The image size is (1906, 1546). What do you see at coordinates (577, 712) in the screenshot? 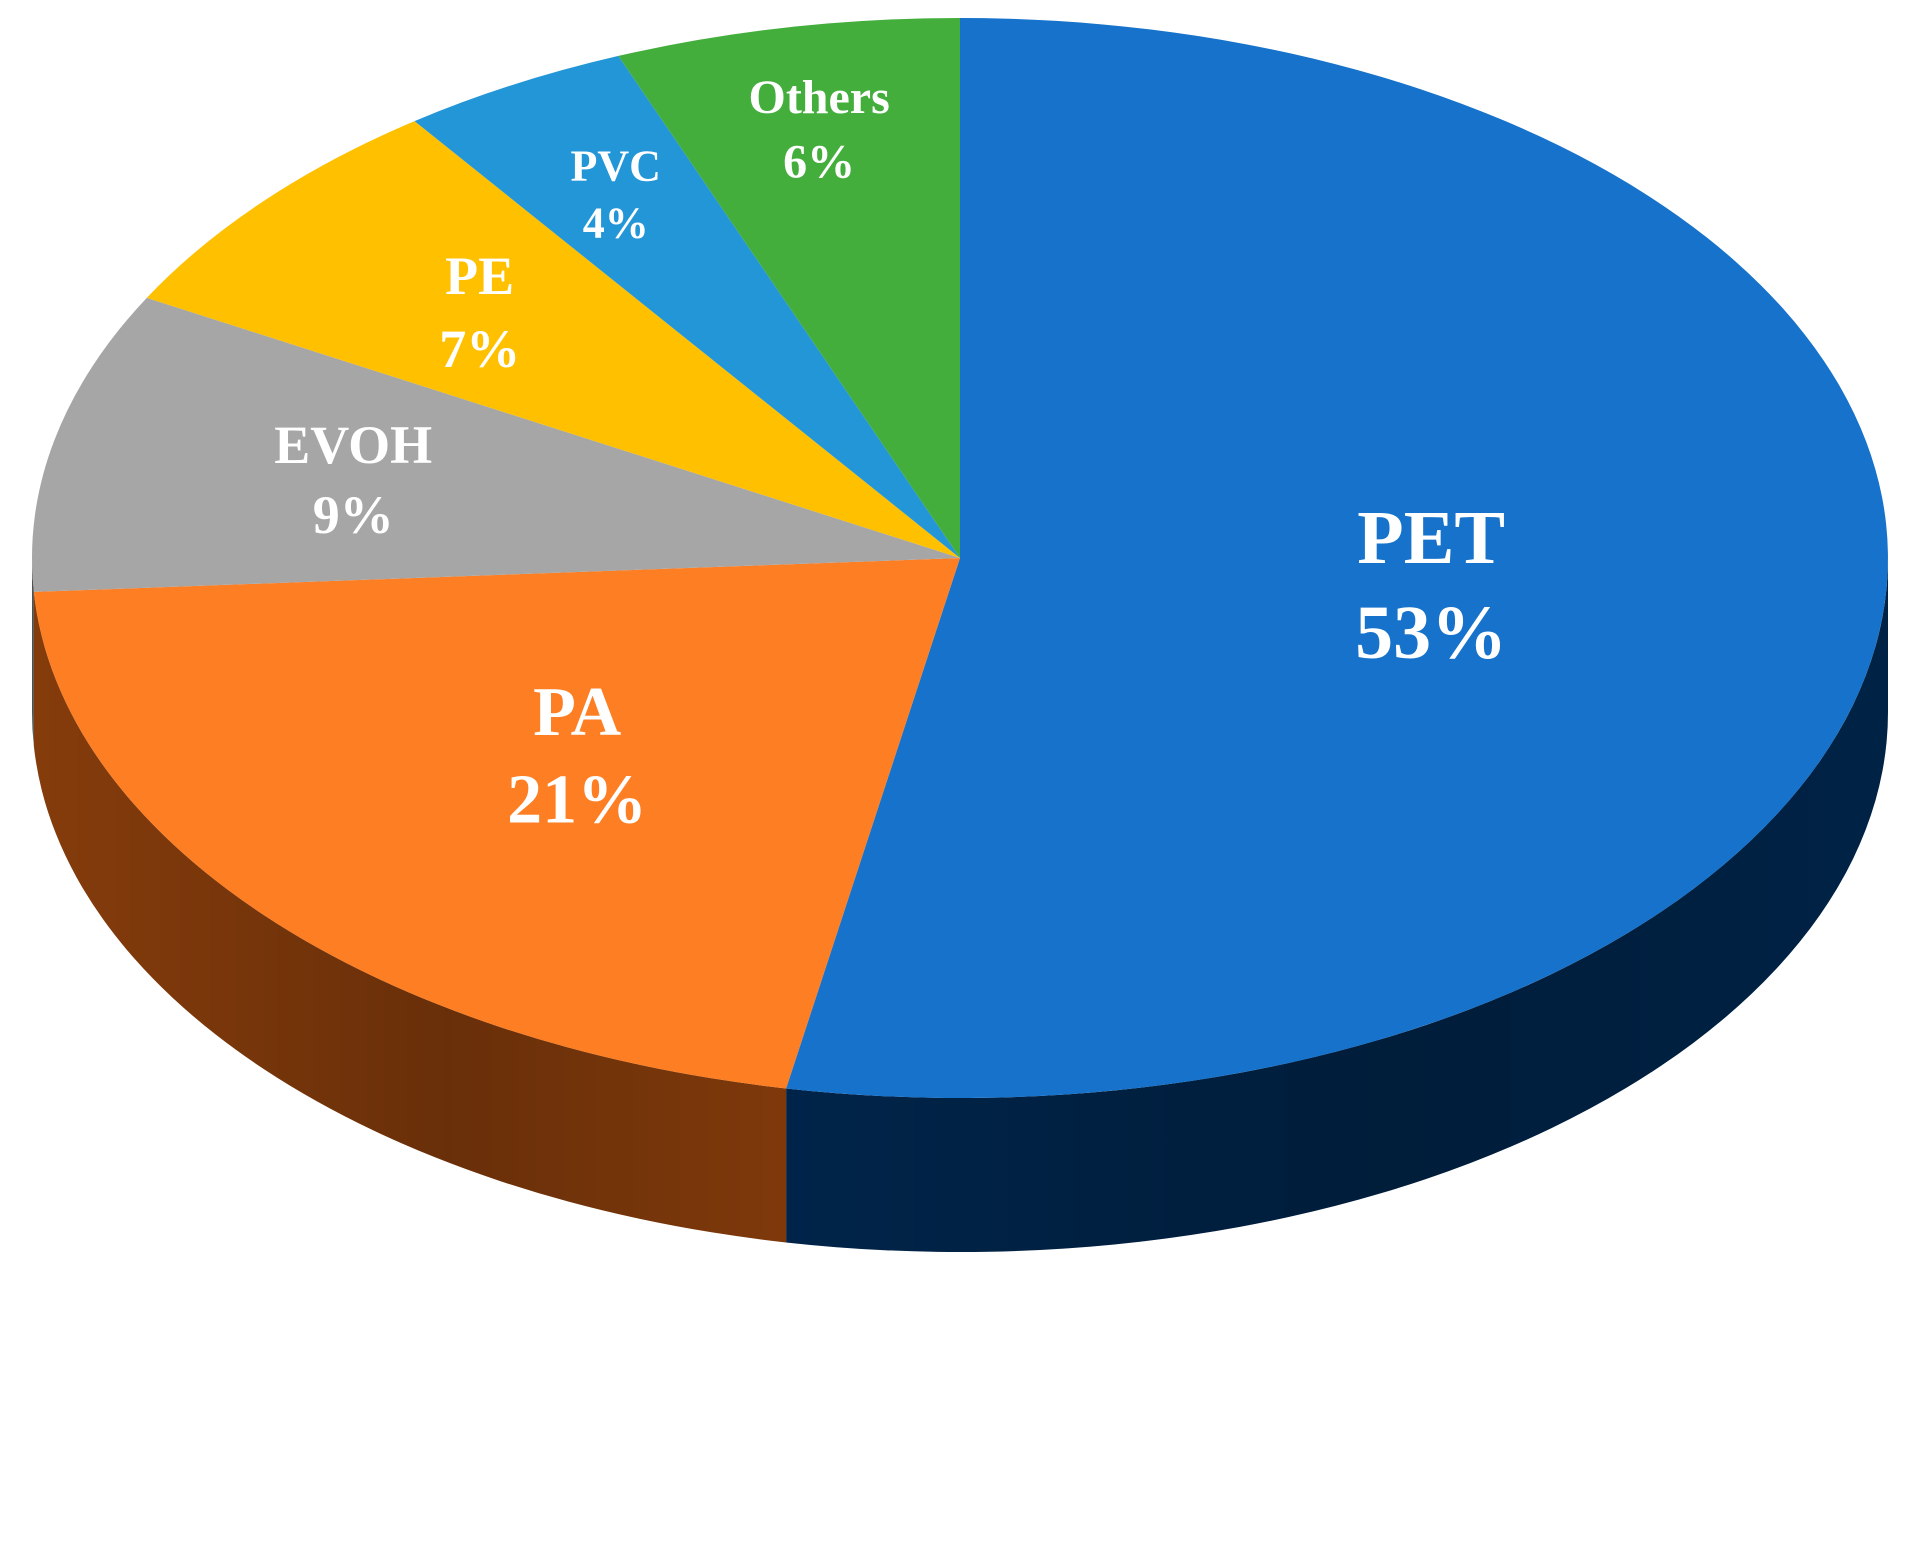
I see `slice-label-pa: PA` at bounding box center [577, 712].